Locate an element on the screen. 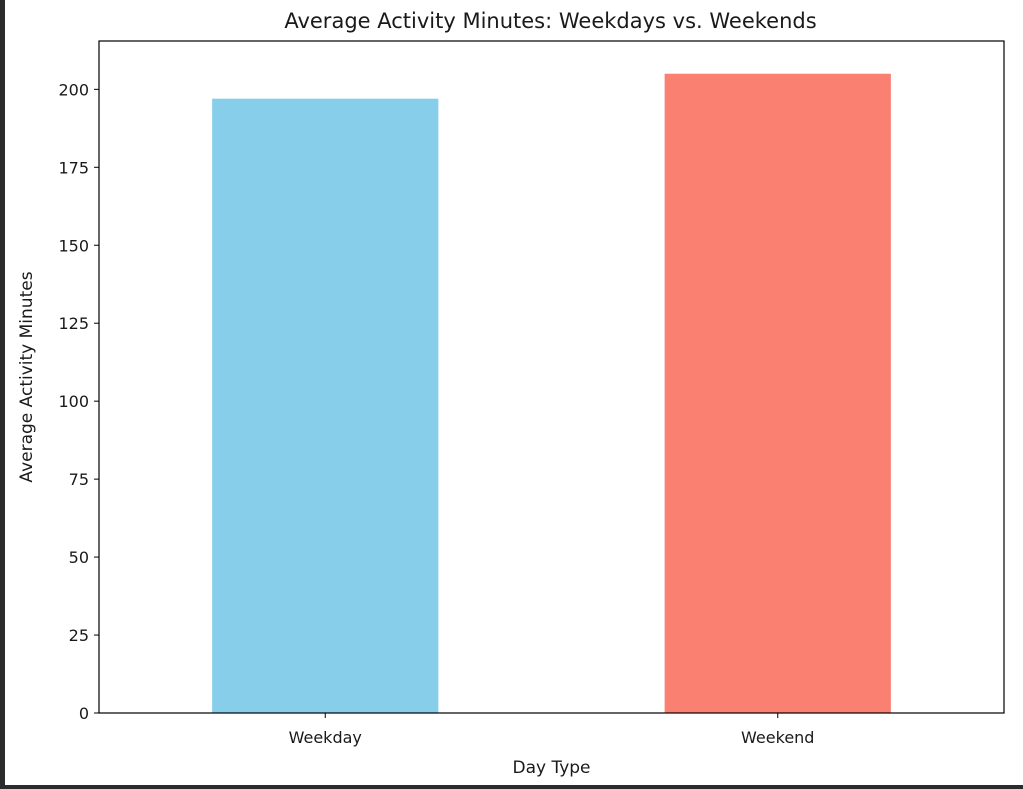  x-tick-label: Weekday is located at coordinates (325, 737).